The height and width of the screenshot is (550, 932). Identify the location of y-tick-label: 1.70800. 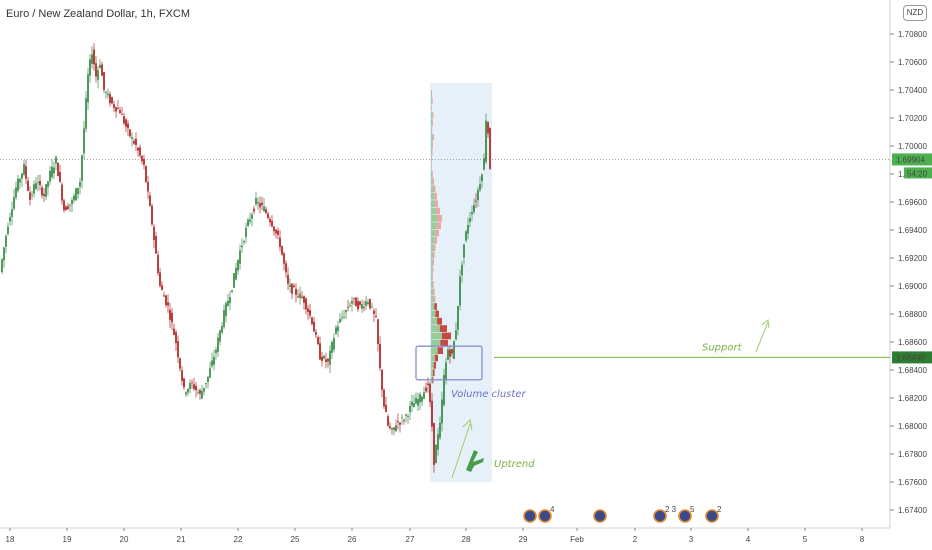
(912, 34).